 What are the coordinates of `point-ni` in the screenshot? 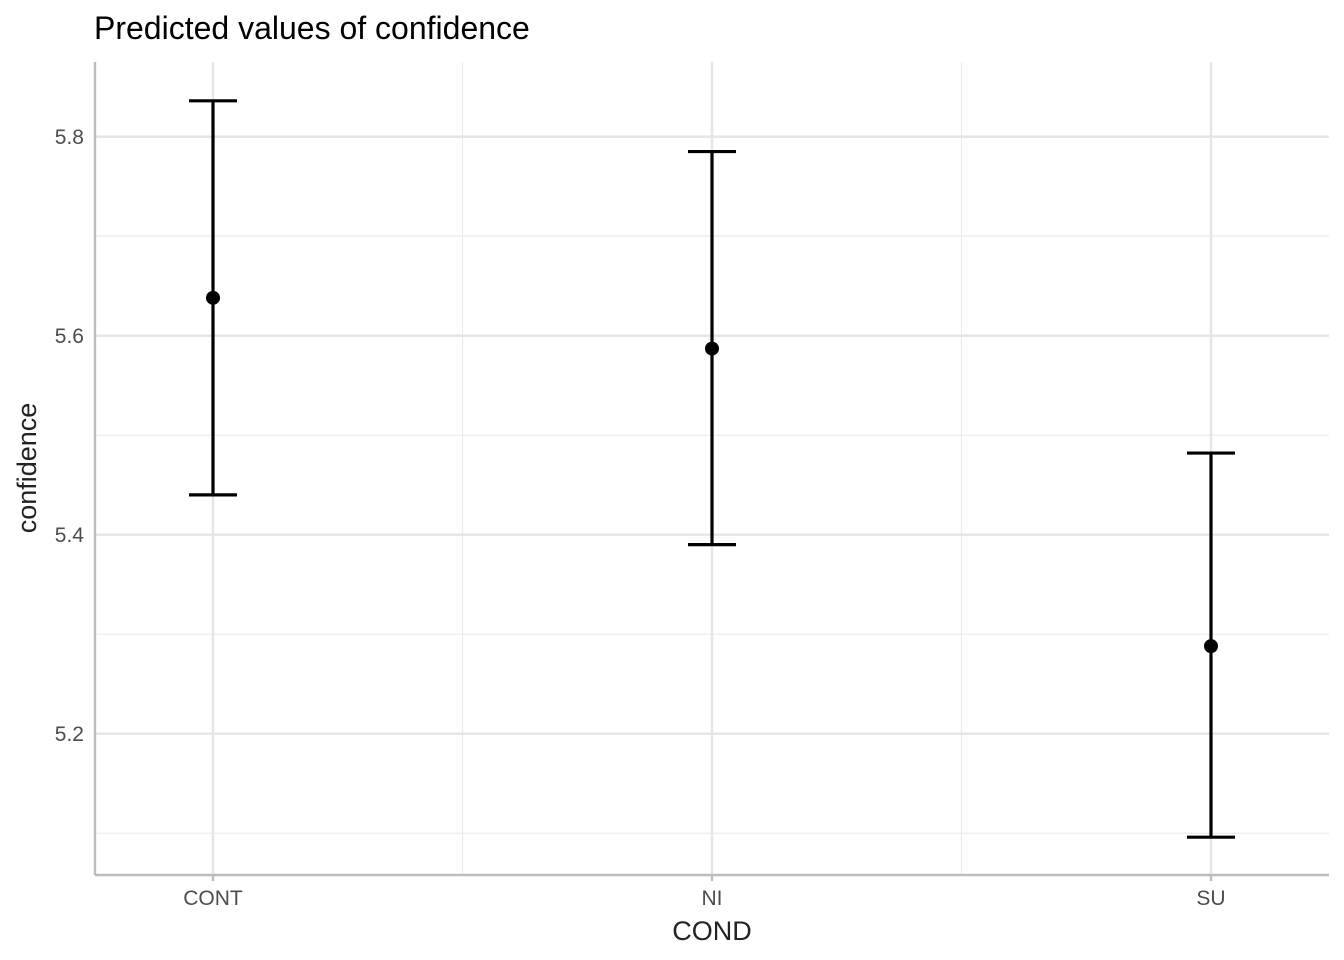 It's located at (712, 348).